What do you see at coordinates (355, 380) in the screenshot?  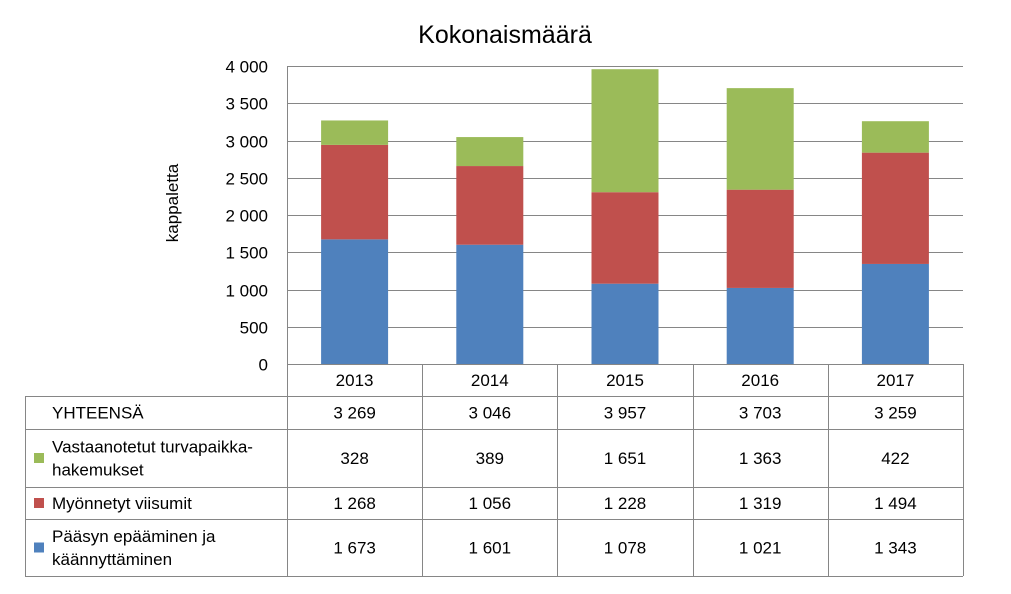 I see `category-label: 2013` at bounding box center [355, 380].